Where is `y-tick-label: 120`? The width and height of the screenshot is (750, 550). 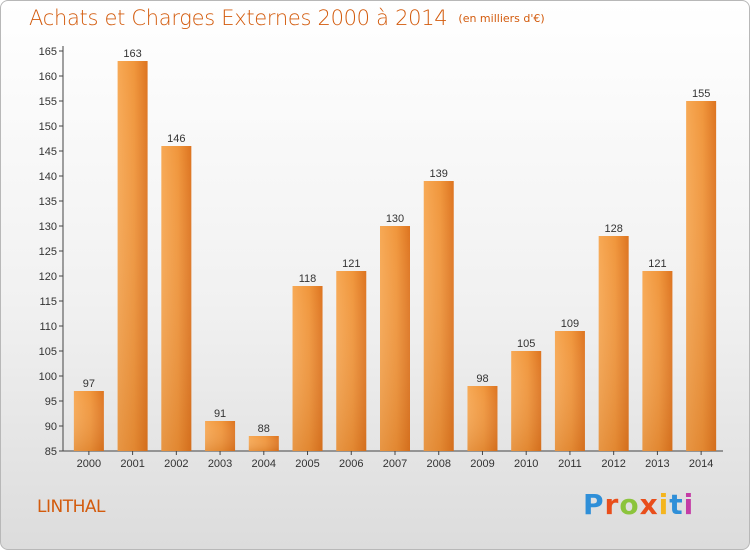
y-tick-label: 120 is located at coordinates (48, 277).